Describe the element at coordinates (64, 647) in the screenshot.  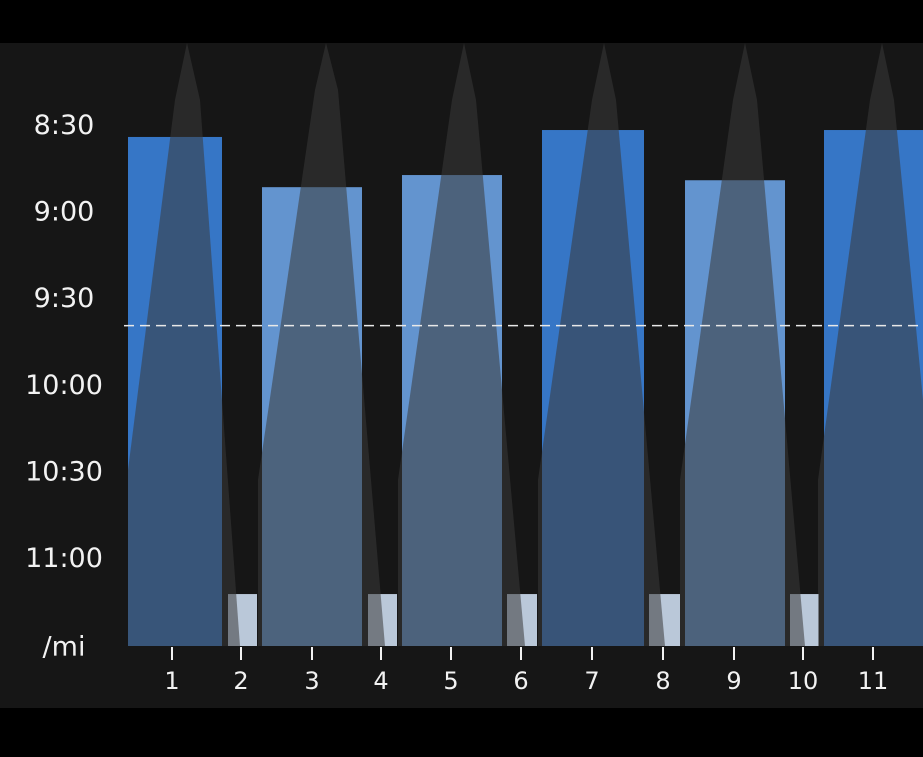
I see `y-axis-label: /mi` at that location.